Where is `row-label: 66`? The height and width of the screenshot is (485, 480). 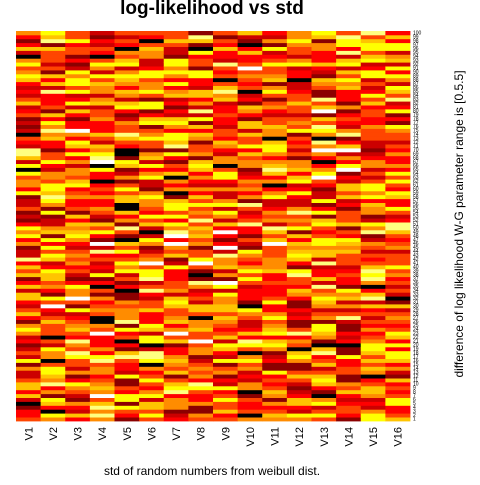
row-label: 66 is located at coordinates (416, 166).